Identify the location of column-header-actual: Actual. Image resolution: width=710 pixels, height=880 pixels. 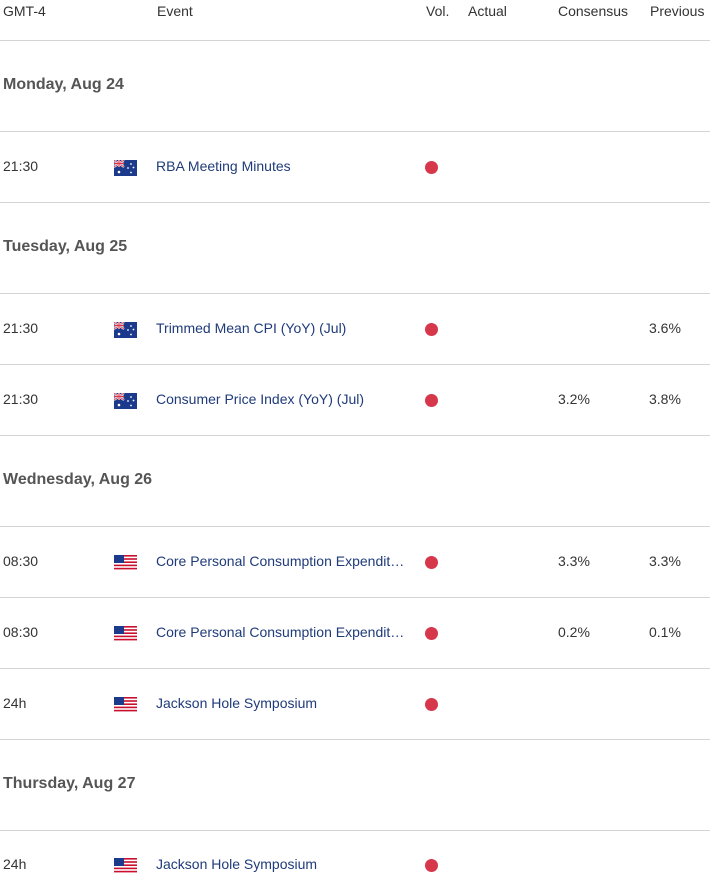
(487, 11).